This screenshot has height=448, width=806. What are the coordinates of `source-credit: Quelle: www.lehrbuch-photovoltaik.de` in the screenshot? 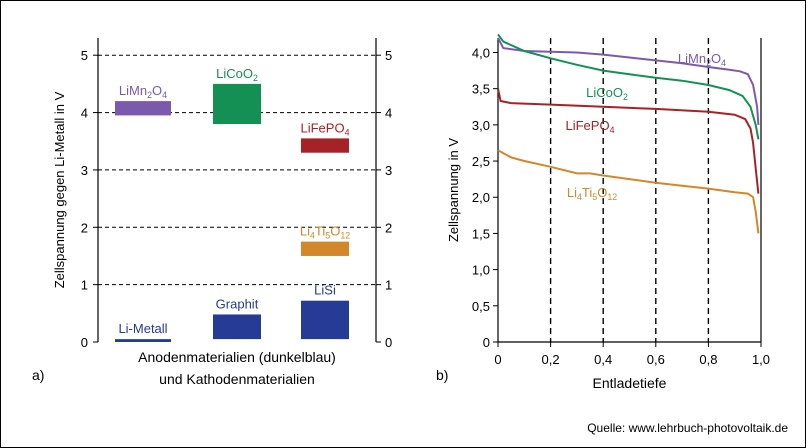 It's located at (687, 428).